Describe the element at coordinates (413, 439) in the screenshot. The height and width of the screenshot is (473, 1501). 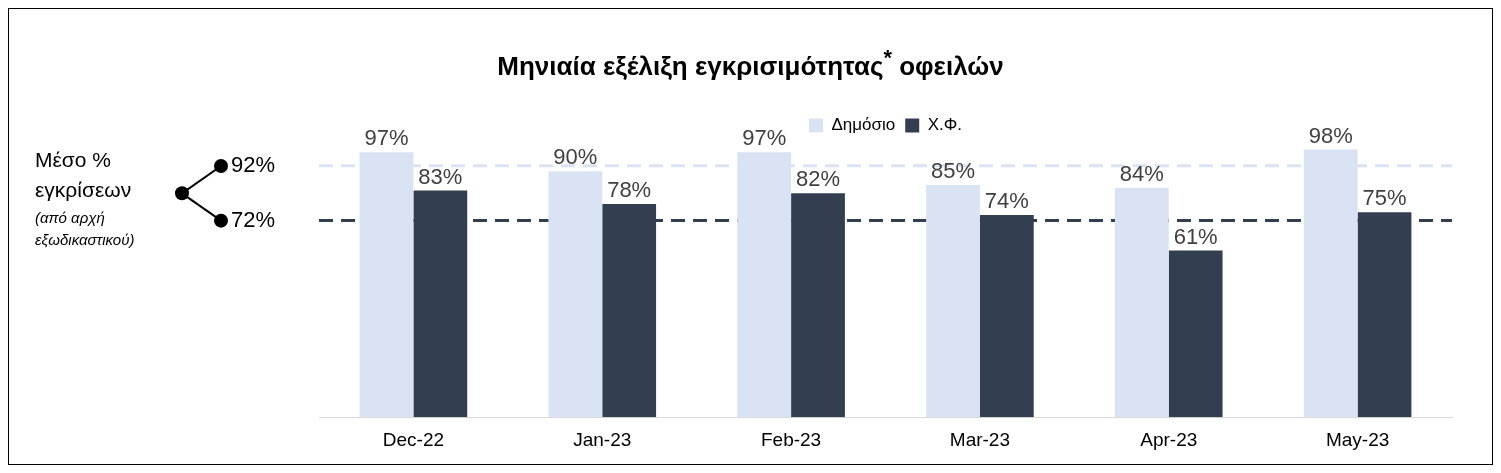
I see `x-tick-label: Dec-22` at that location.